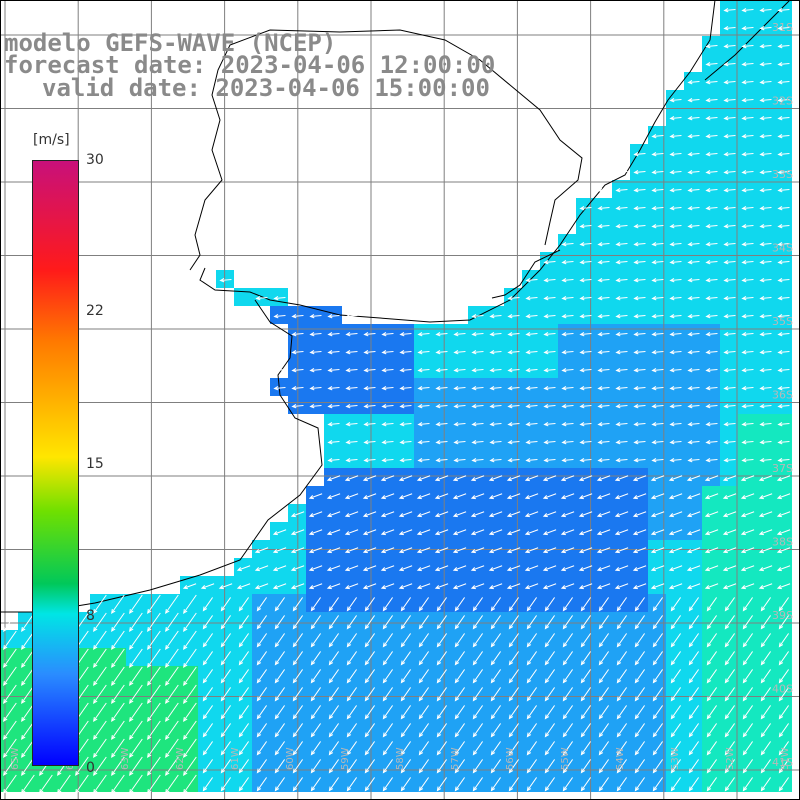 The image size is (800, 800). I want to click on latitude-label: 39S, so click(782, 615).